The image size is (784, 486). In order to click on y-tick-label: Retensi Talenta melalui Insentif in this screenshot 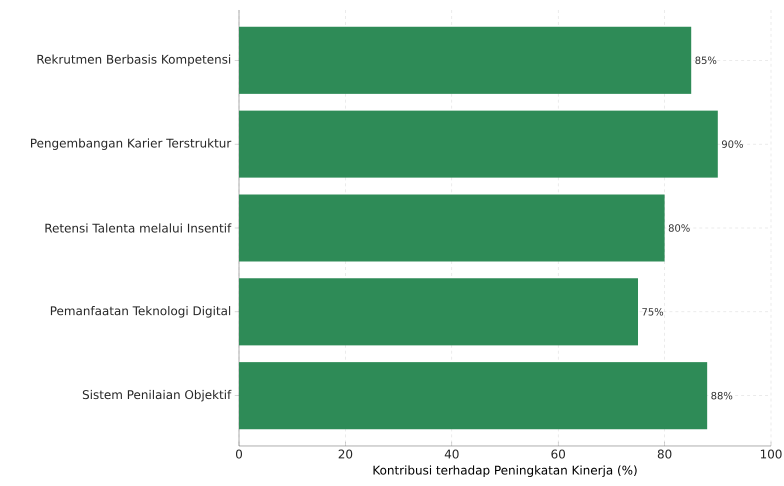, I will do `click(138, 228)`.